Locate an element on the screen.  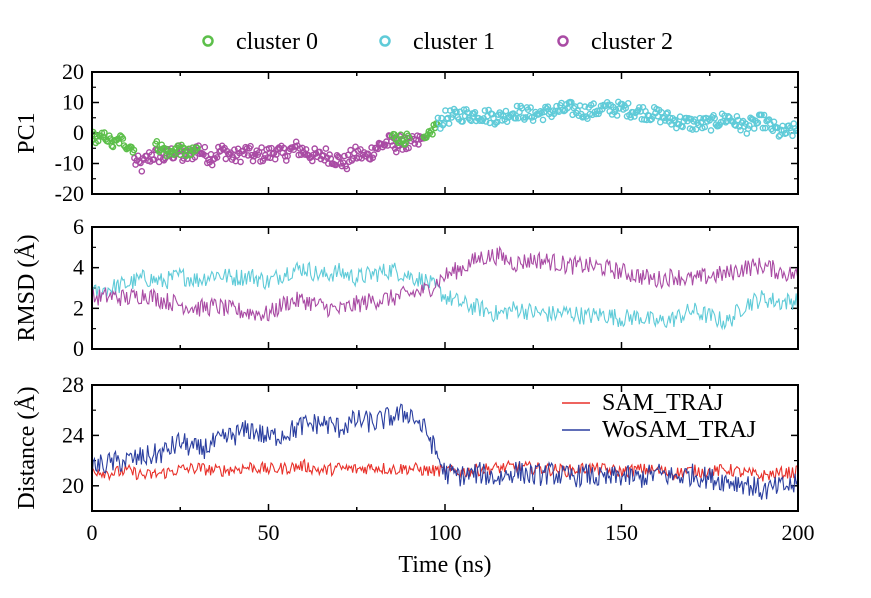
legend-label: cluster 0 is located at coordinates (277, 42).